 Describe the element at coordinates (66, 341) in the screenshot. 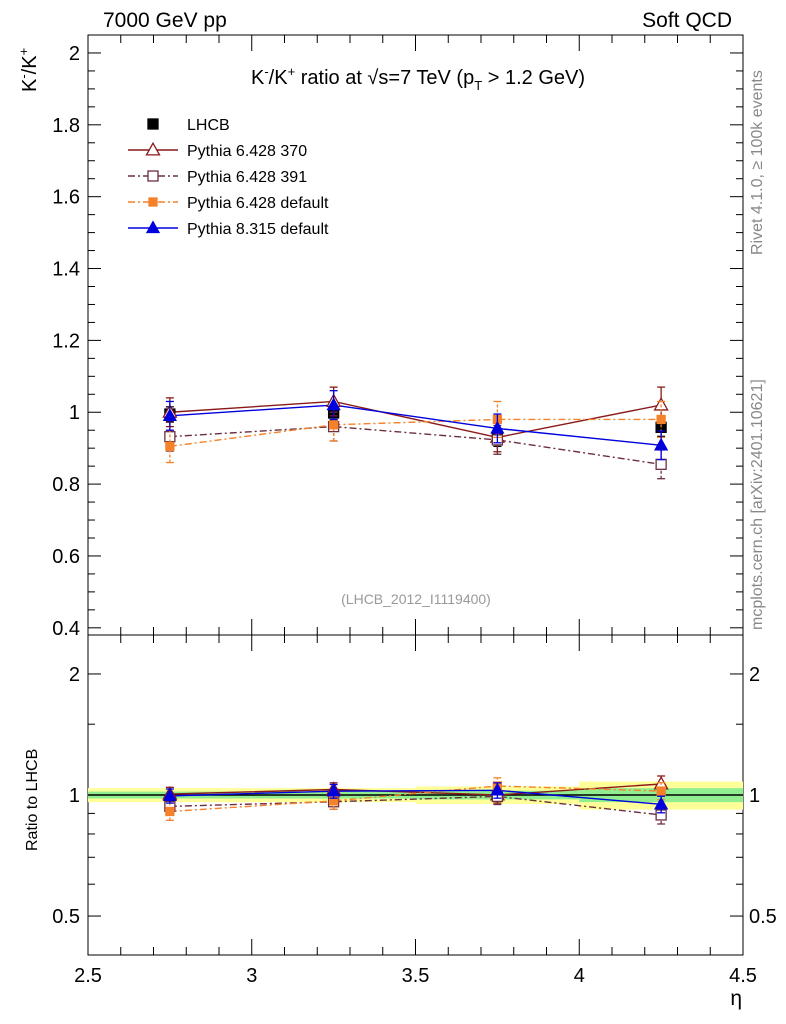

I see `main-y-tick-label: 1.2` at that location.